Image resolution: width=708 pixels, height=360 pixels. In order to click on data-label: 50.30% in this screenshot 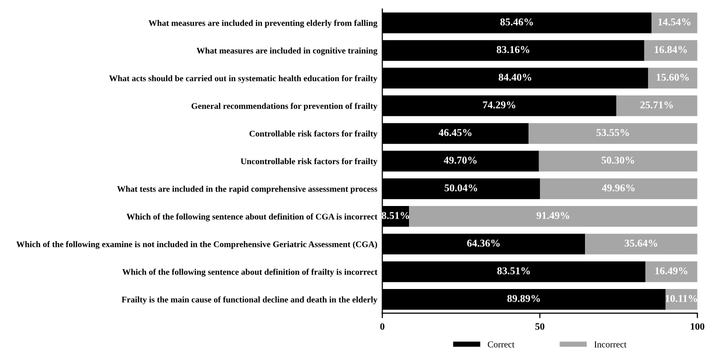, I will do `click(618, 160)`.